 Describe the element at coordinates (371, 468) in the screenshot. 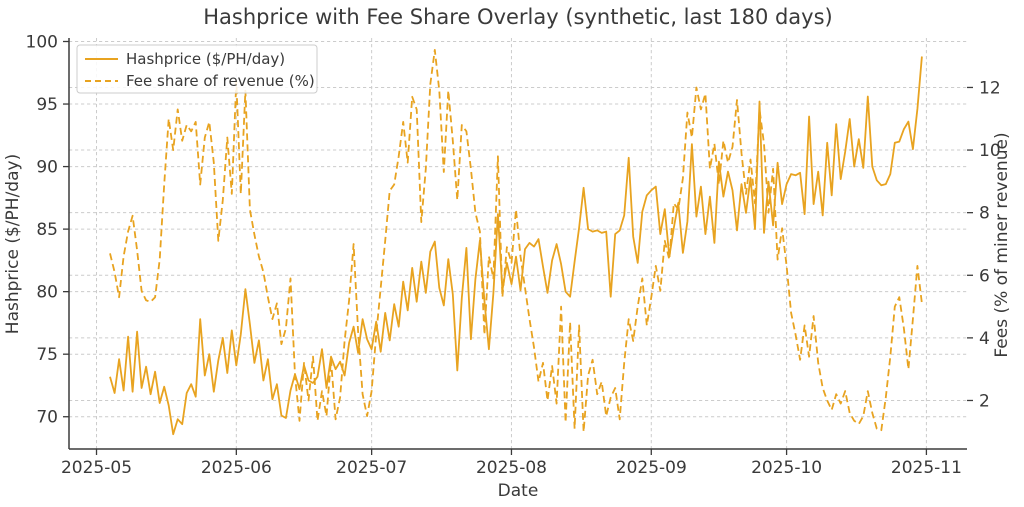

I see `x-axis-tick-label: 2025-07` at that location.